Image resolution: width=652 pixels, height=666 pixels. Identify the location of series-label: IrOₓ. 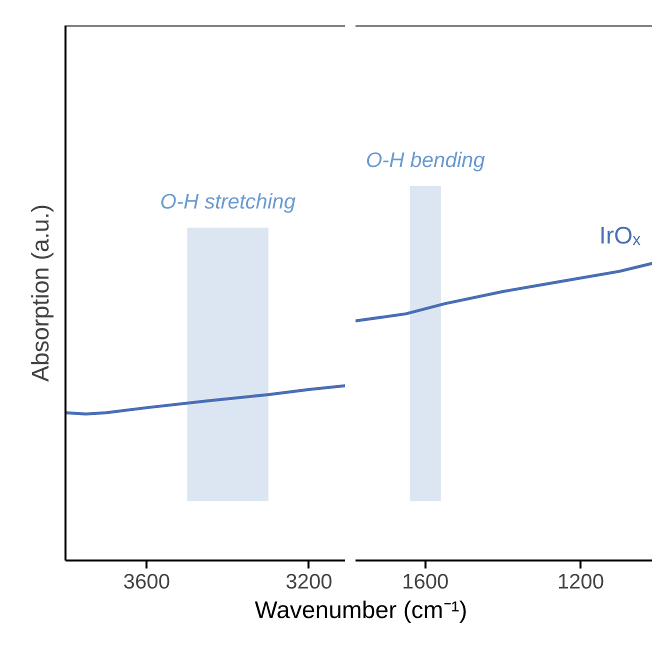
(620, 236).